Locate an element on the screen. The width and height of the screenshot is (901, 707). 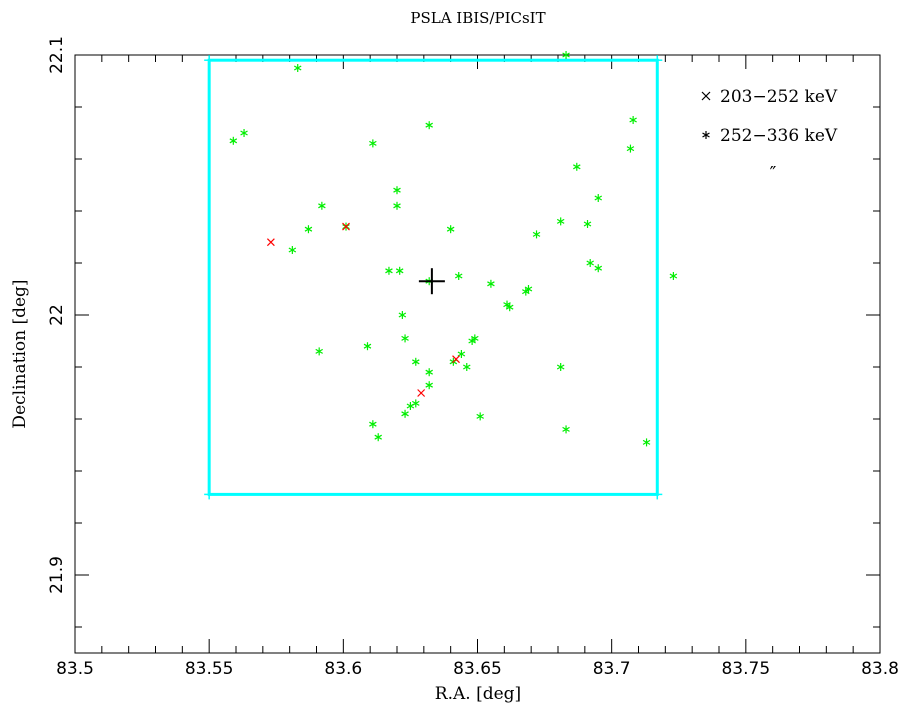
y-tick-labels: 21.9 22 22.1 is located at coordinates (57, 315).